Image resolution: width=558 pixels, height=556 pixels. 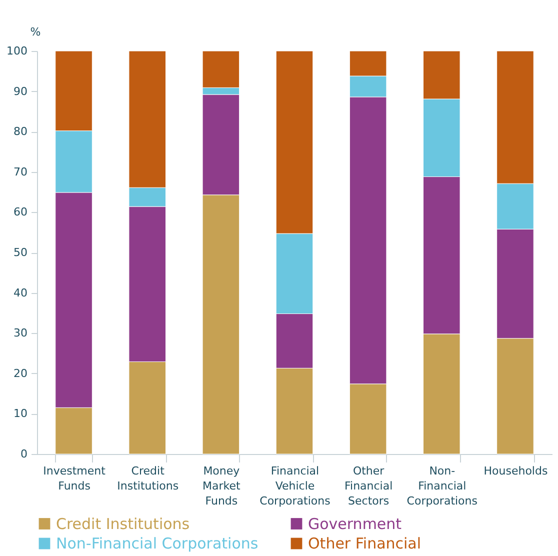 I want to click on y-tick-label: 70, so click(x=21, y=171).